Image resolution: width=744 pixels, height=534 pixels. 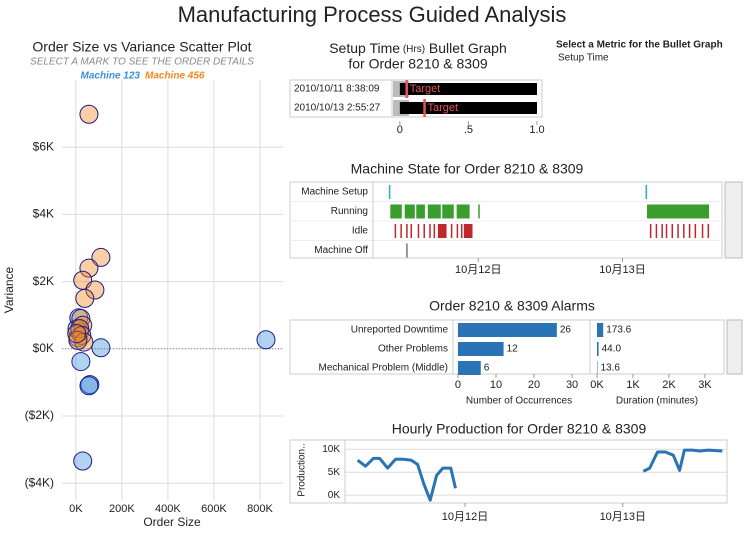 What do you see at coordinates (43, 281) in the screenshot?
I see `y-tick-label: $2K` at bounding box center [43, 281].